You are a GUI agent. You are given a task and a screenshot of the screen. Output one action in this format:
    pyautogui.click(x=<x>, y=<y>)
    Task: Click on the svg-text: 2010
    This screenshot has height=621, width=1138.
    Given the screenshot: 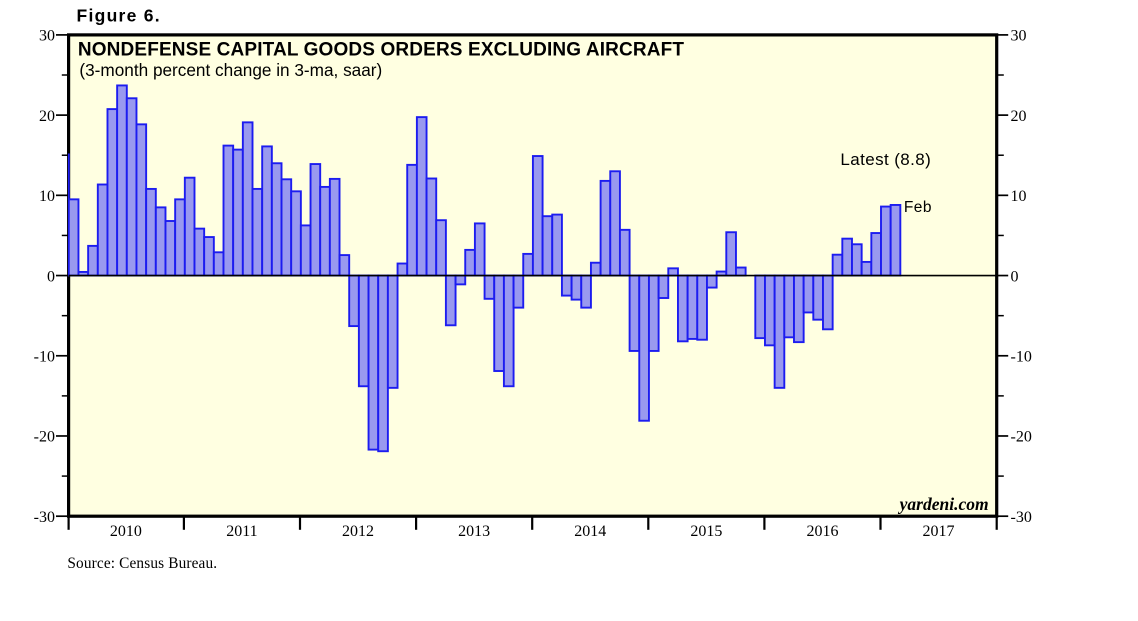 What is the action you would take?
    pyautogui.click(x=126, y=531)
    